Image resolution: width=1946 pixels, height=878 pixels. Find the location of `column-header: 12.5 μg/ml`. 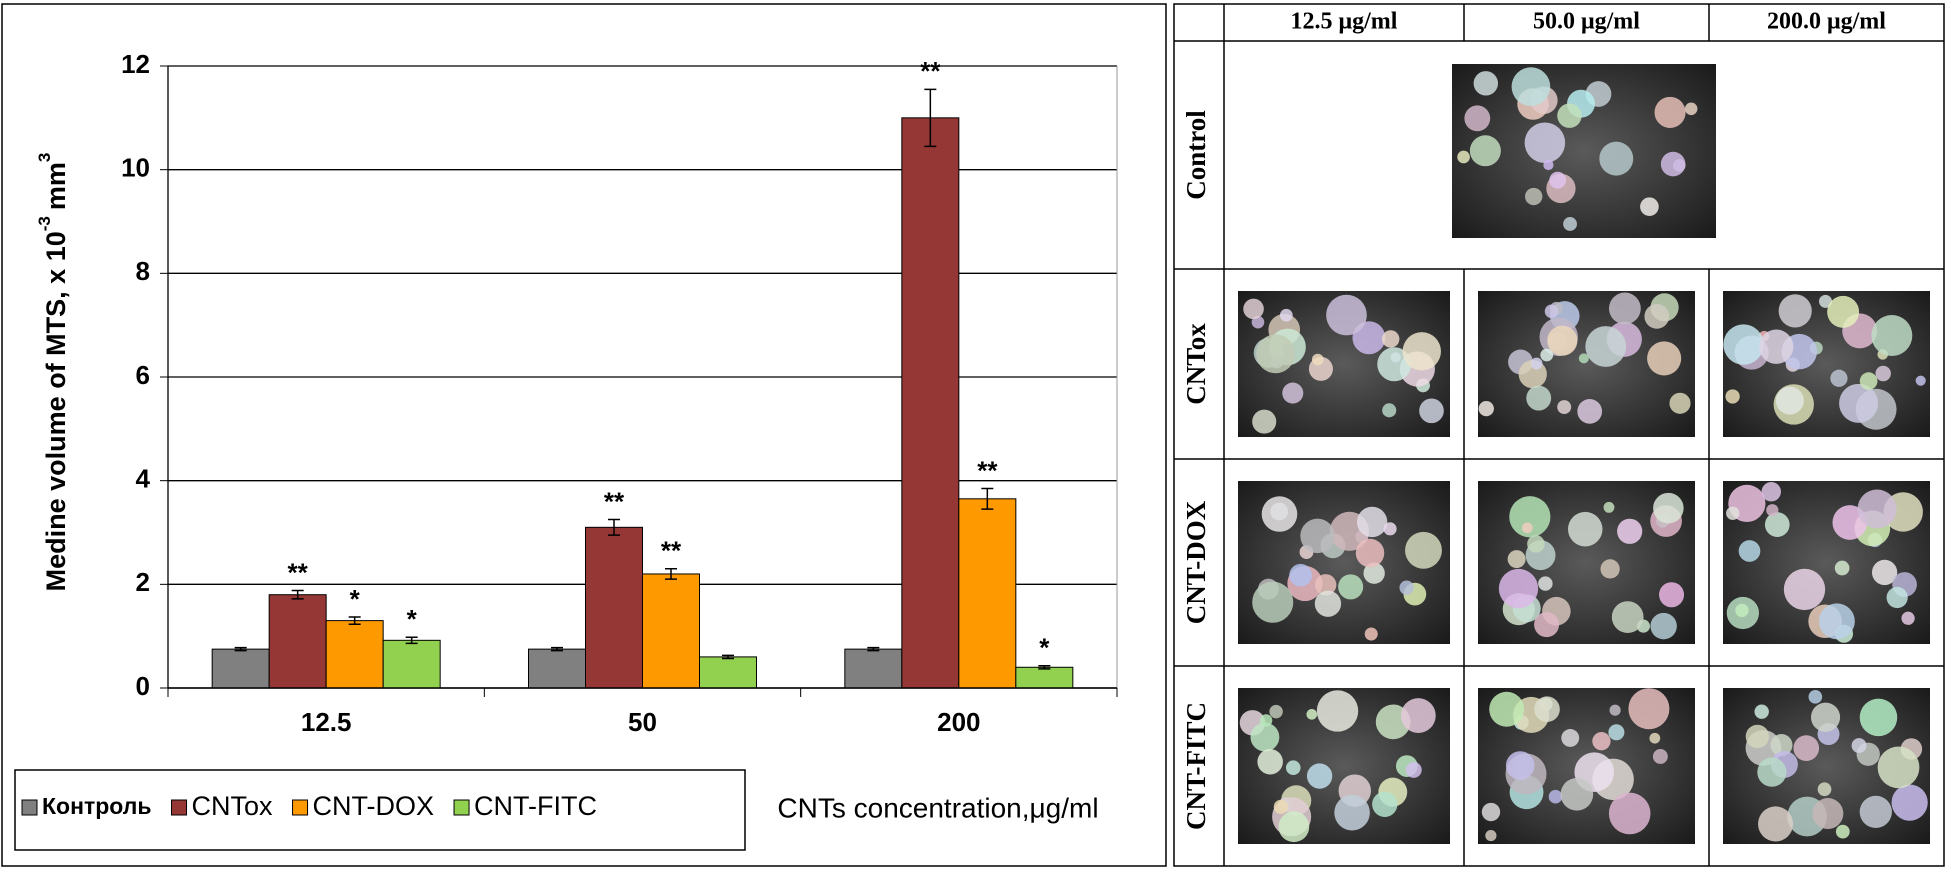

column-header: 12.5 μg/ml is located at coordinates (1344, 22).